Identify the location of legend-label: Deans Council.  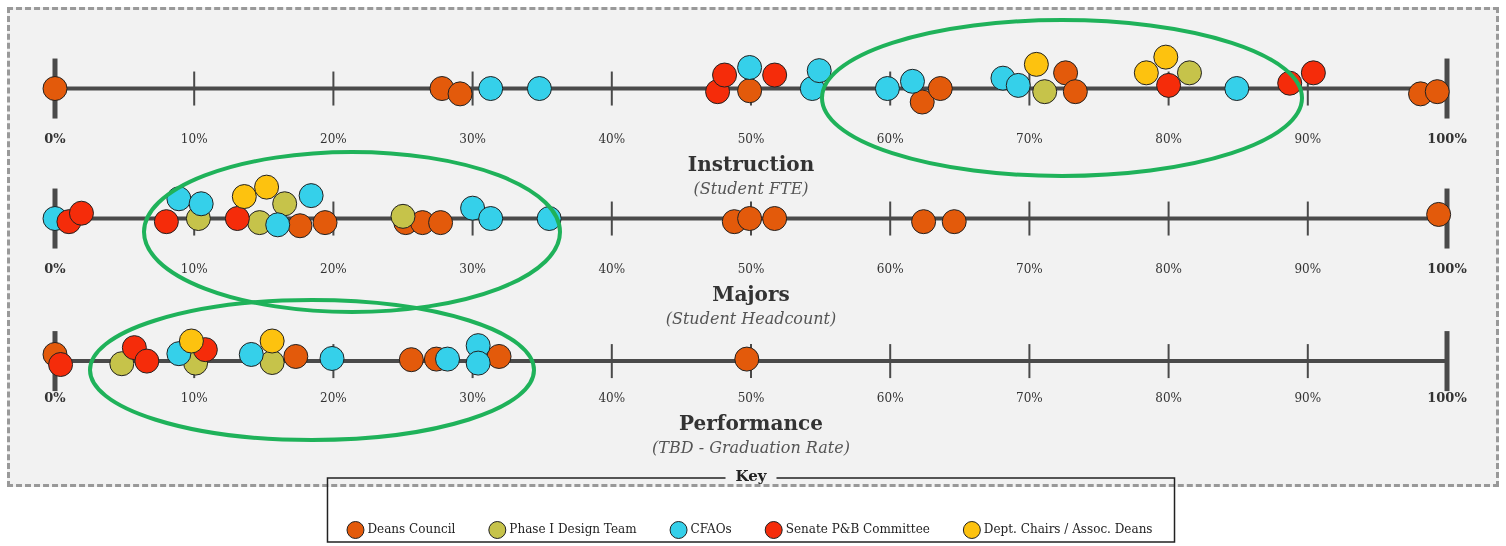
(411, 529).